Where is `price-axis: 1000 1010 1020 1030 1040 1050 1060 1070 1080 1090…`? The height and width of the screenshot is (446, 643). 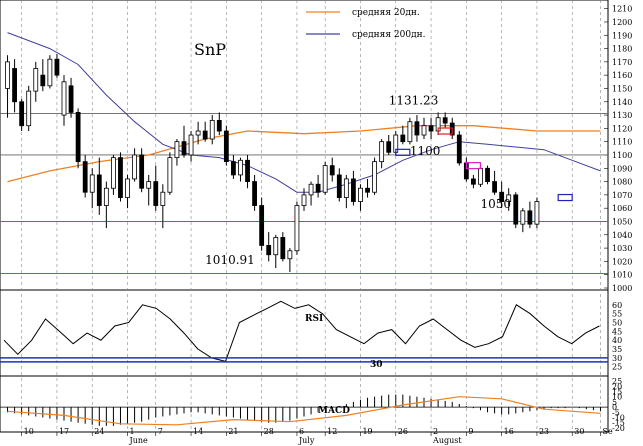
price-axis: 1000 1010 1020 1030 1040 1050 1060 1070 1080 1090… is located at coordinates (618, 149).